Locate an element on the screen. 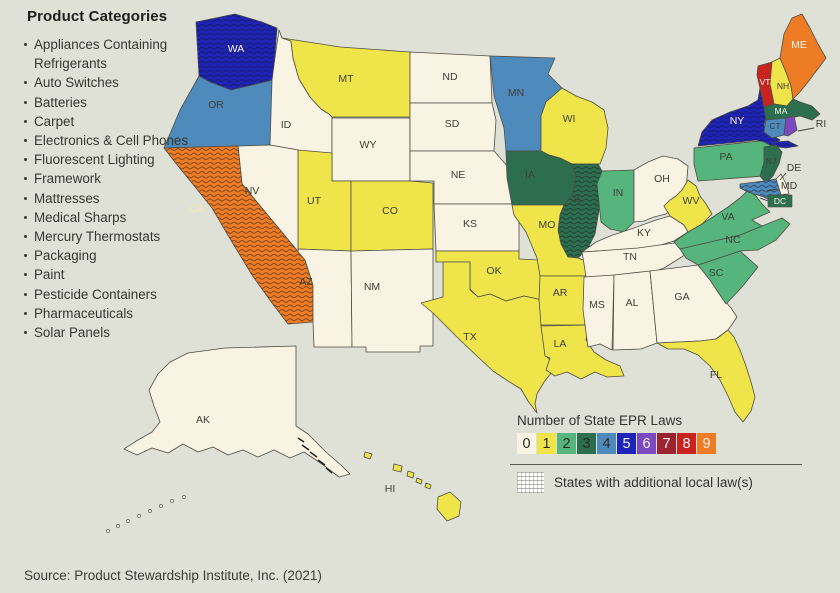 The height and width of the screenshot is (593, 840). state-label-AR: AR is located at coordinates (560, 293).